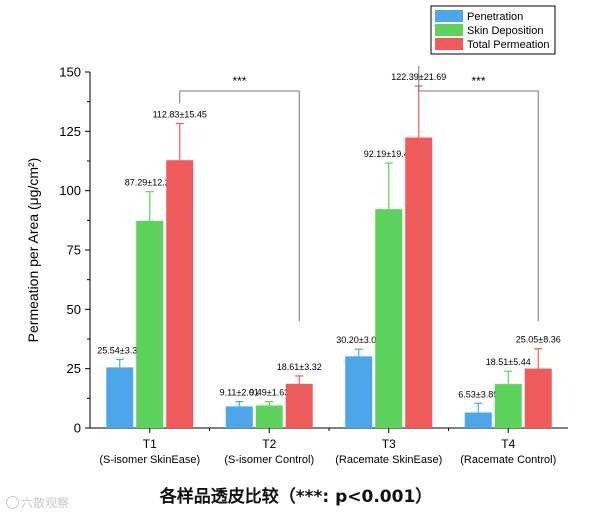  I want to click on data-label: 9.49±1.63, so click(269, 393).